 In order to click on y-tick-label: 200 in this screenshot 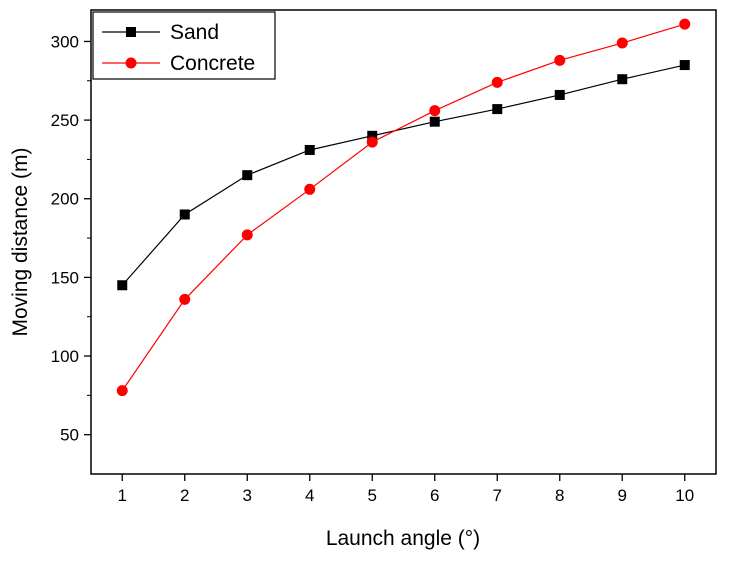, I will do `click(65, 199)`.